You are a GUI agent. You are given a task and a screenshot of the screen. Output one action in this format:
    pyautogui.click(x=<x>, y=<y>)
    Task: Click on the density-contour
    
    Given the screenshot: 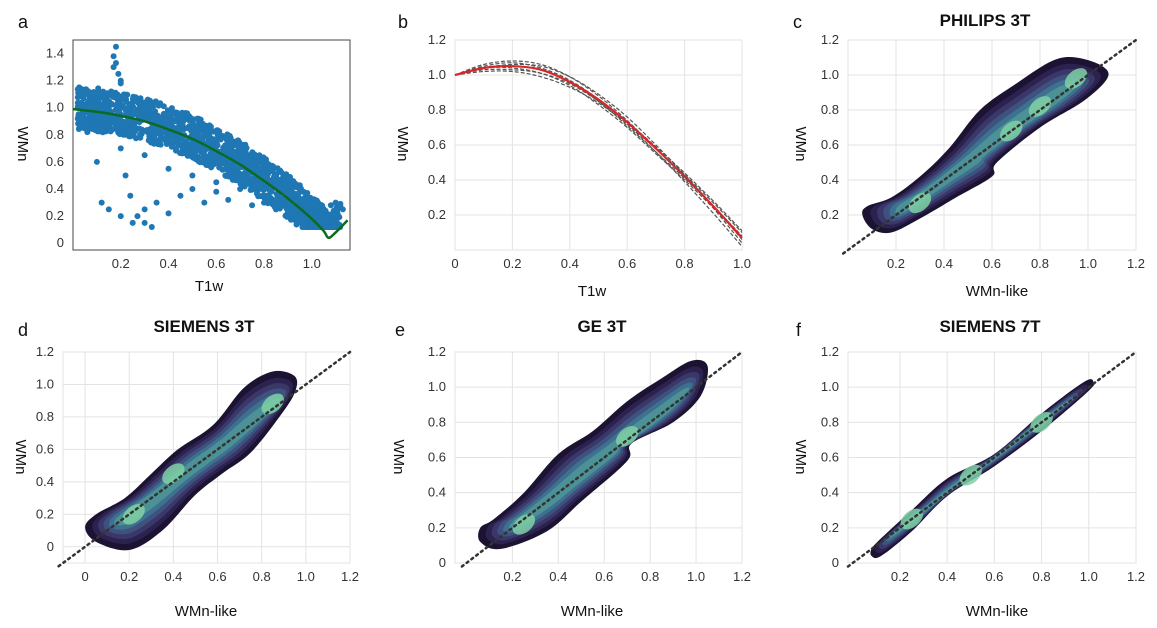 What is the action you would take?
    pyautogui.click(x=599, y=458)
    